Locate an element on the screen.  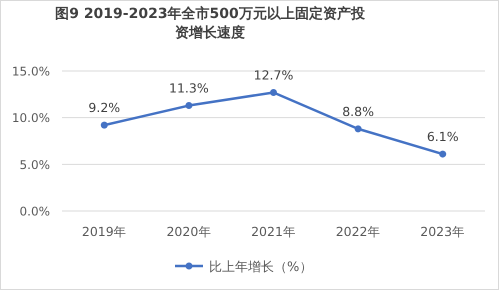
x-tick-label: 2022年 is located at coordinates (358, 231).